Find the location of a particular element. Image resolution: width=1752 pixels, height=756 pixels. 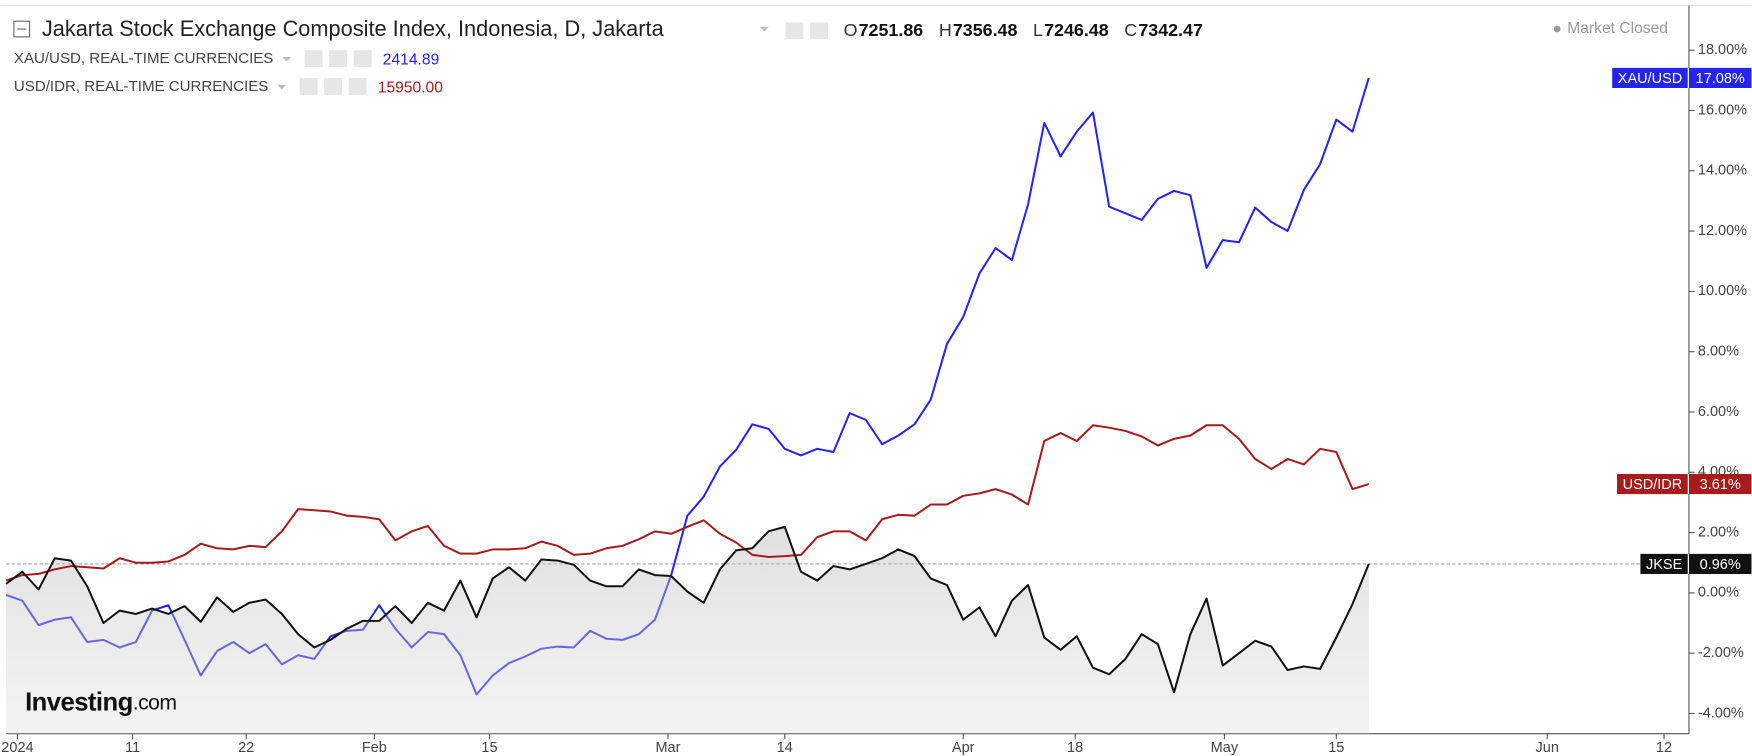

y-tick-label: 8.00% is located at coordinates (1718, 352).